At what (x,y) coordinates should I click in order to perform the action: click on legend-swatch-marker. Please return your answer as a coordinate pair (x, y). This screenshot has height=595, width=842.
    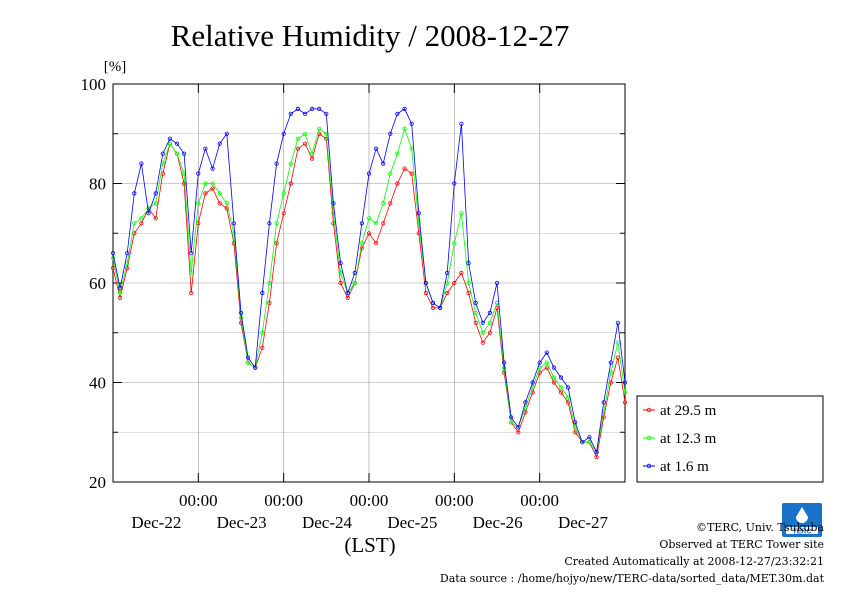
    Looking at the image, I should click on (649, 438).